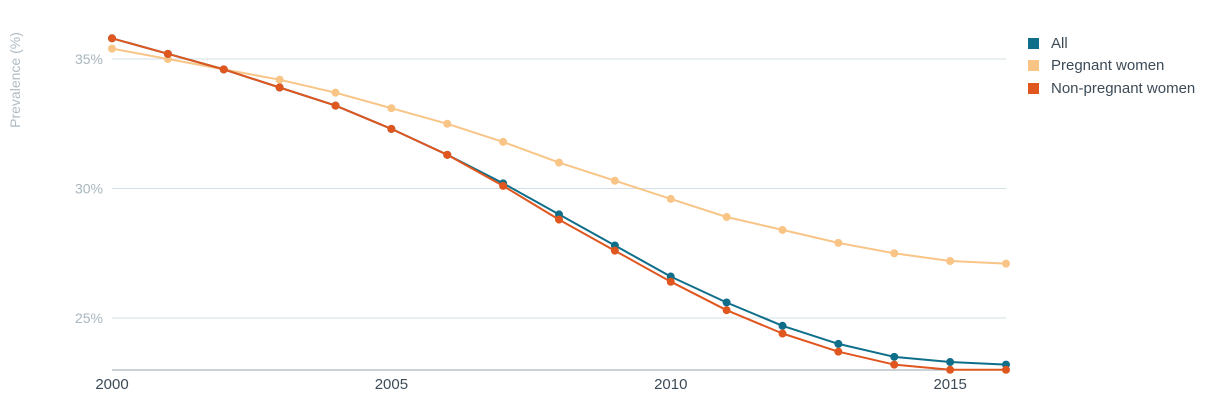 The image size is (1230, 403). What do you see at coordinates (1123, 88) in the screenshot?
I see `legend-label-non-pregnant-women: Non-pregnant women` at bounding box center [1123, 88].